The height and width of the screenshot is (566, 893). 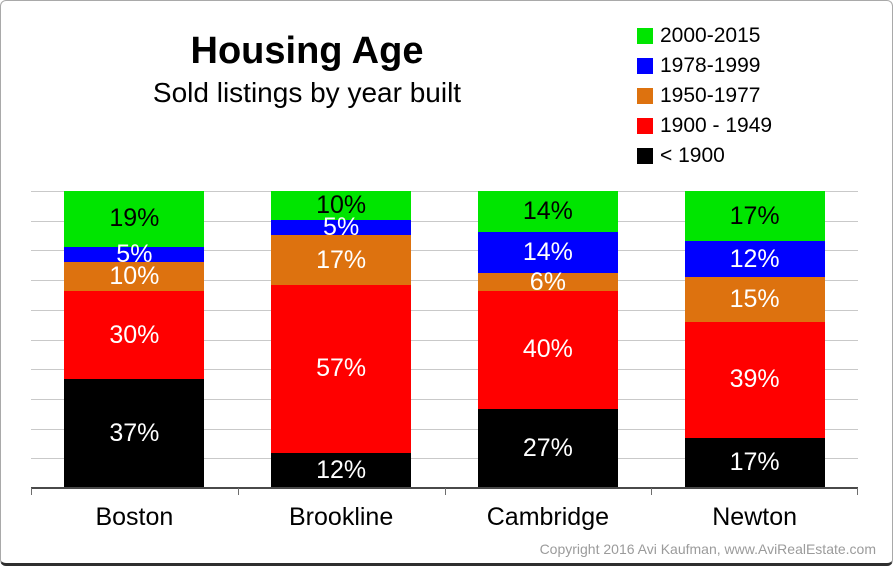 I want to click on segment-value-label: 40%, so click(x=547, y=349).